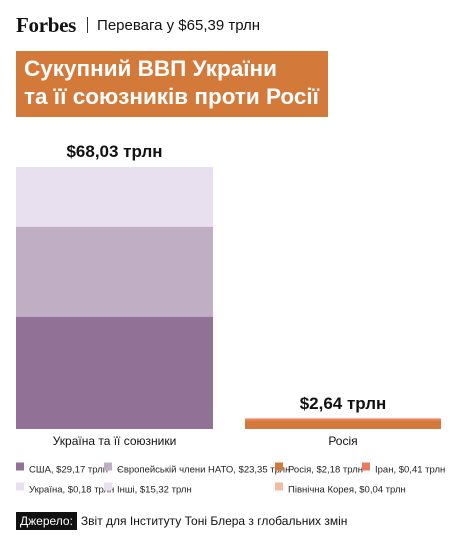 The image size is (462, 545). Describe the element at coordinates (46, 24) in the screenshot. I see `forbes-logo: Forbes` at that location.